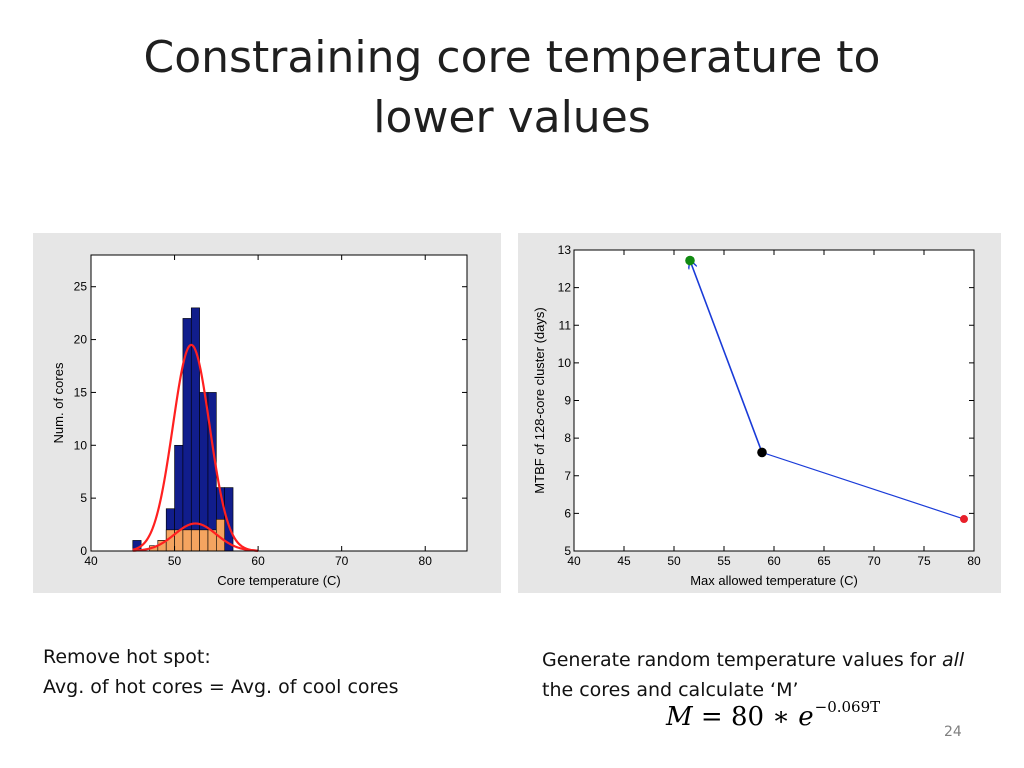 This screenshot has height=768, width=1024. Describe the element at coordinates (512, 57) in the screenshot. I see `slide-title-line-1: Constraining core temperature to` at that location.